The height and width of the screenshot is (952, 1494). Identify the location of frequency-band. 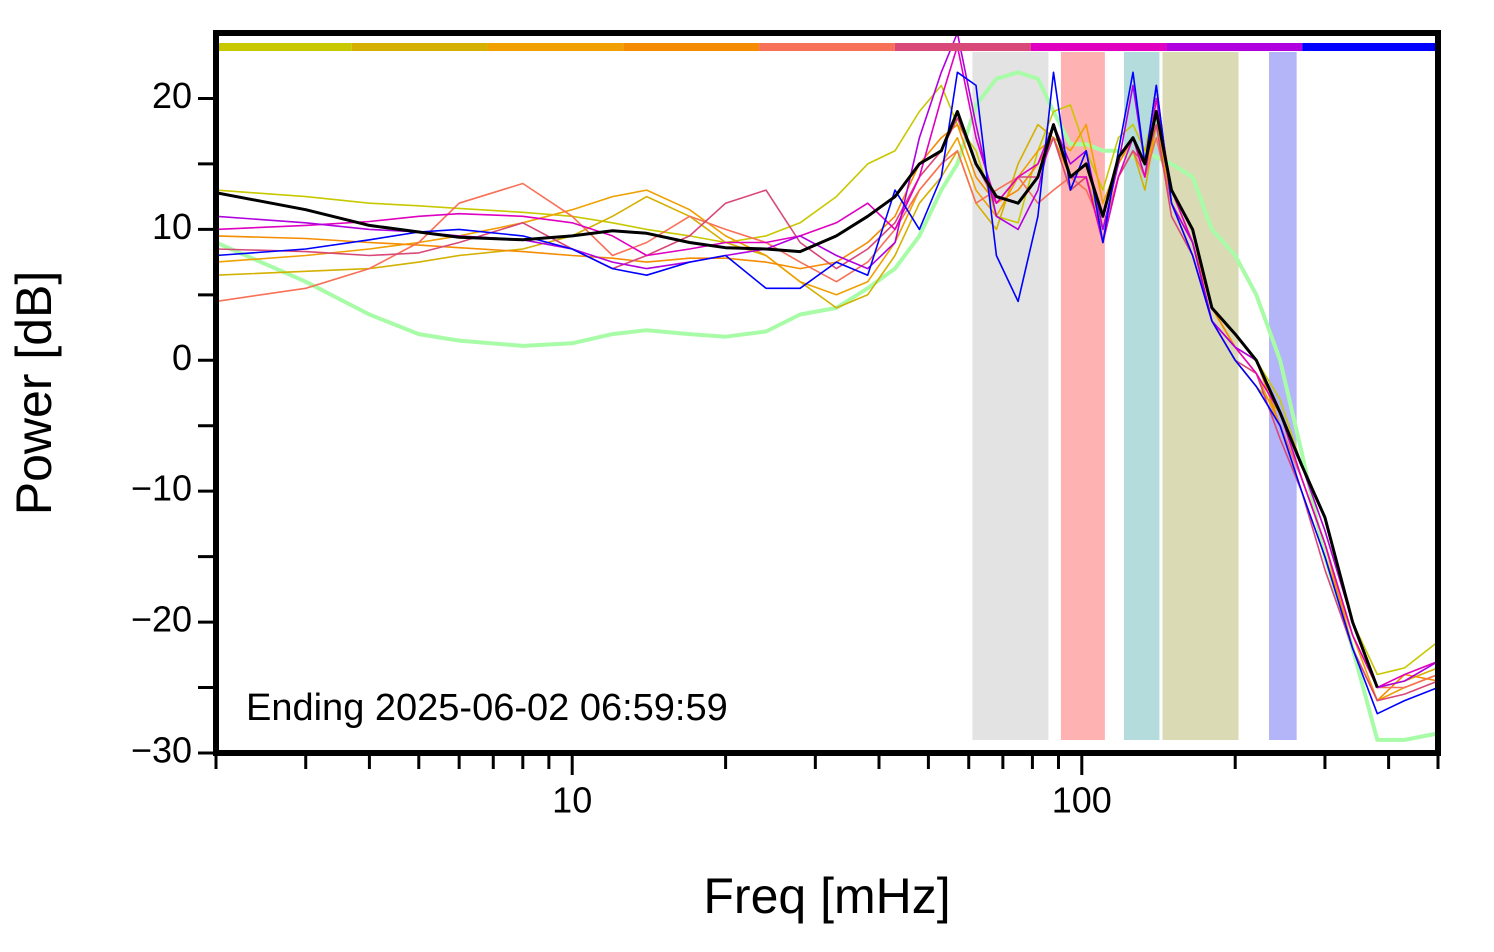
(1200, 396).